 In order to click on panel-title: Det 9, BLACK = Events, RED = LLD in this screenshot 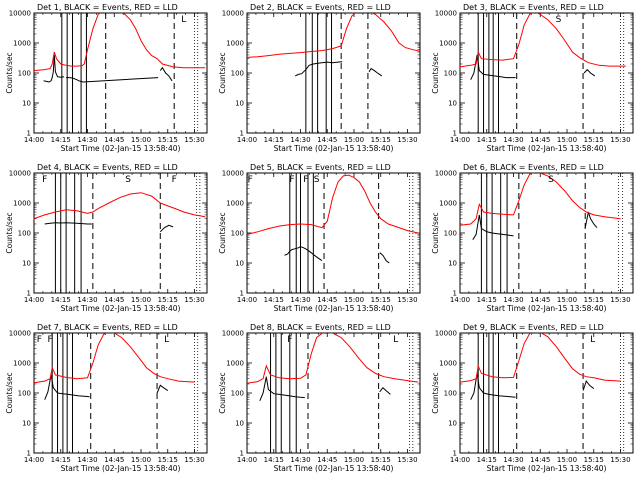, I will do `click(533, 327)`.